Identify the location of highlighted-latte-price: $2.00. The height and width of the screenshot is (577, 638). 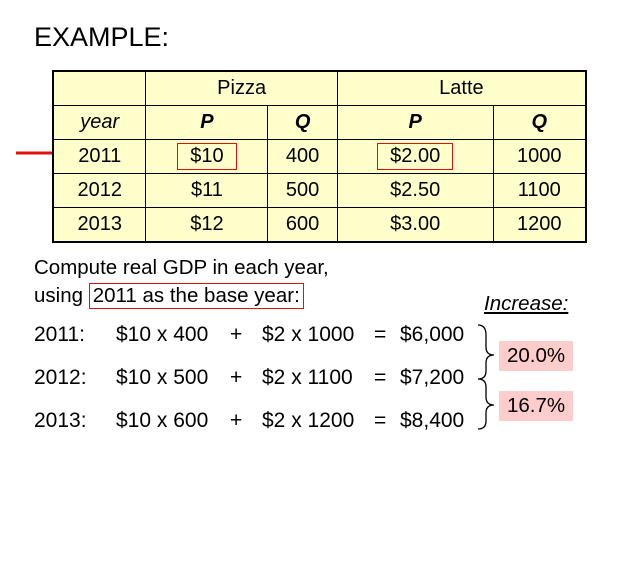
(415, 156).